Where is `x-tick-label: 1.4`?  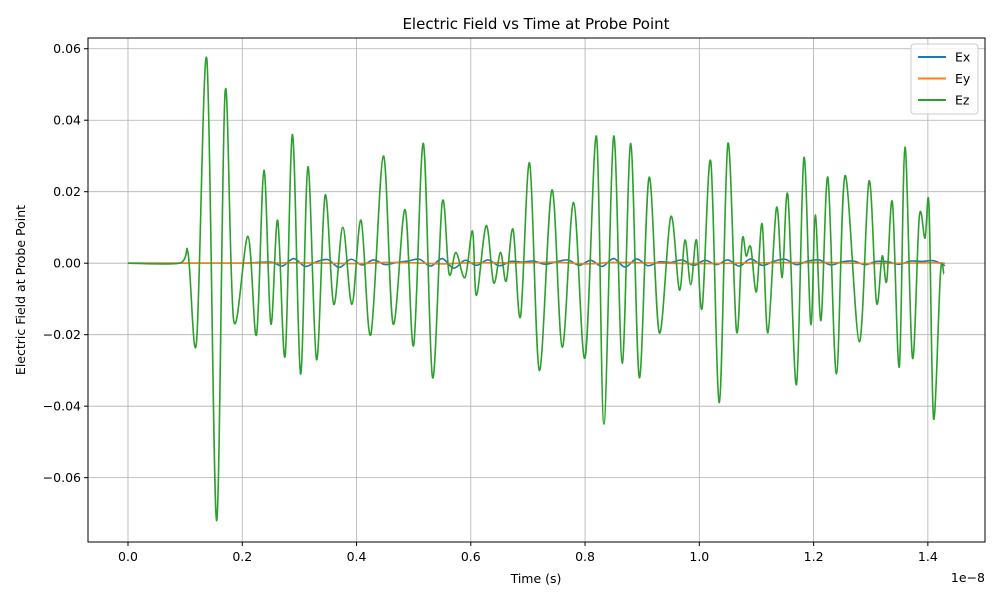
x-tick-label: 1.4 is located at coordinates (928, 556).